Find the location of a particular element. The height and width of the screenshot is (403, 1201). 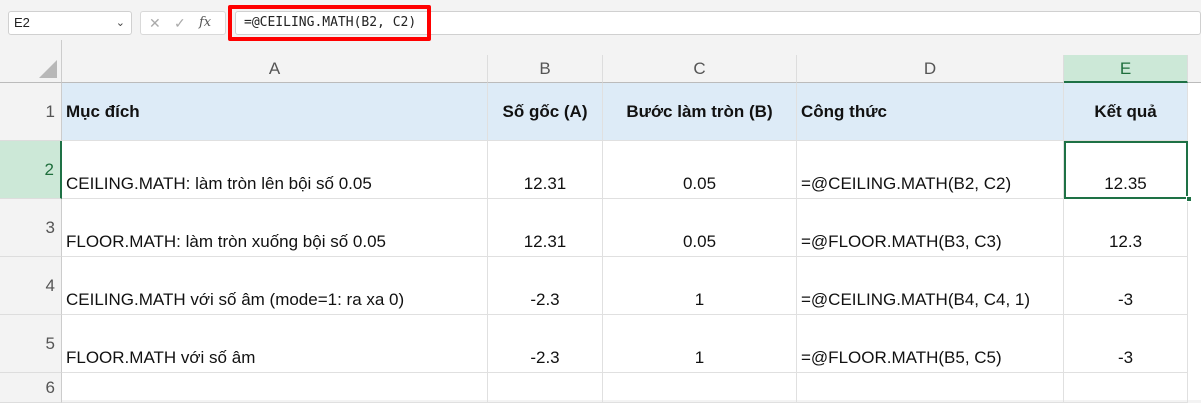

column-header-b: B is located at coordinates (545, 69).